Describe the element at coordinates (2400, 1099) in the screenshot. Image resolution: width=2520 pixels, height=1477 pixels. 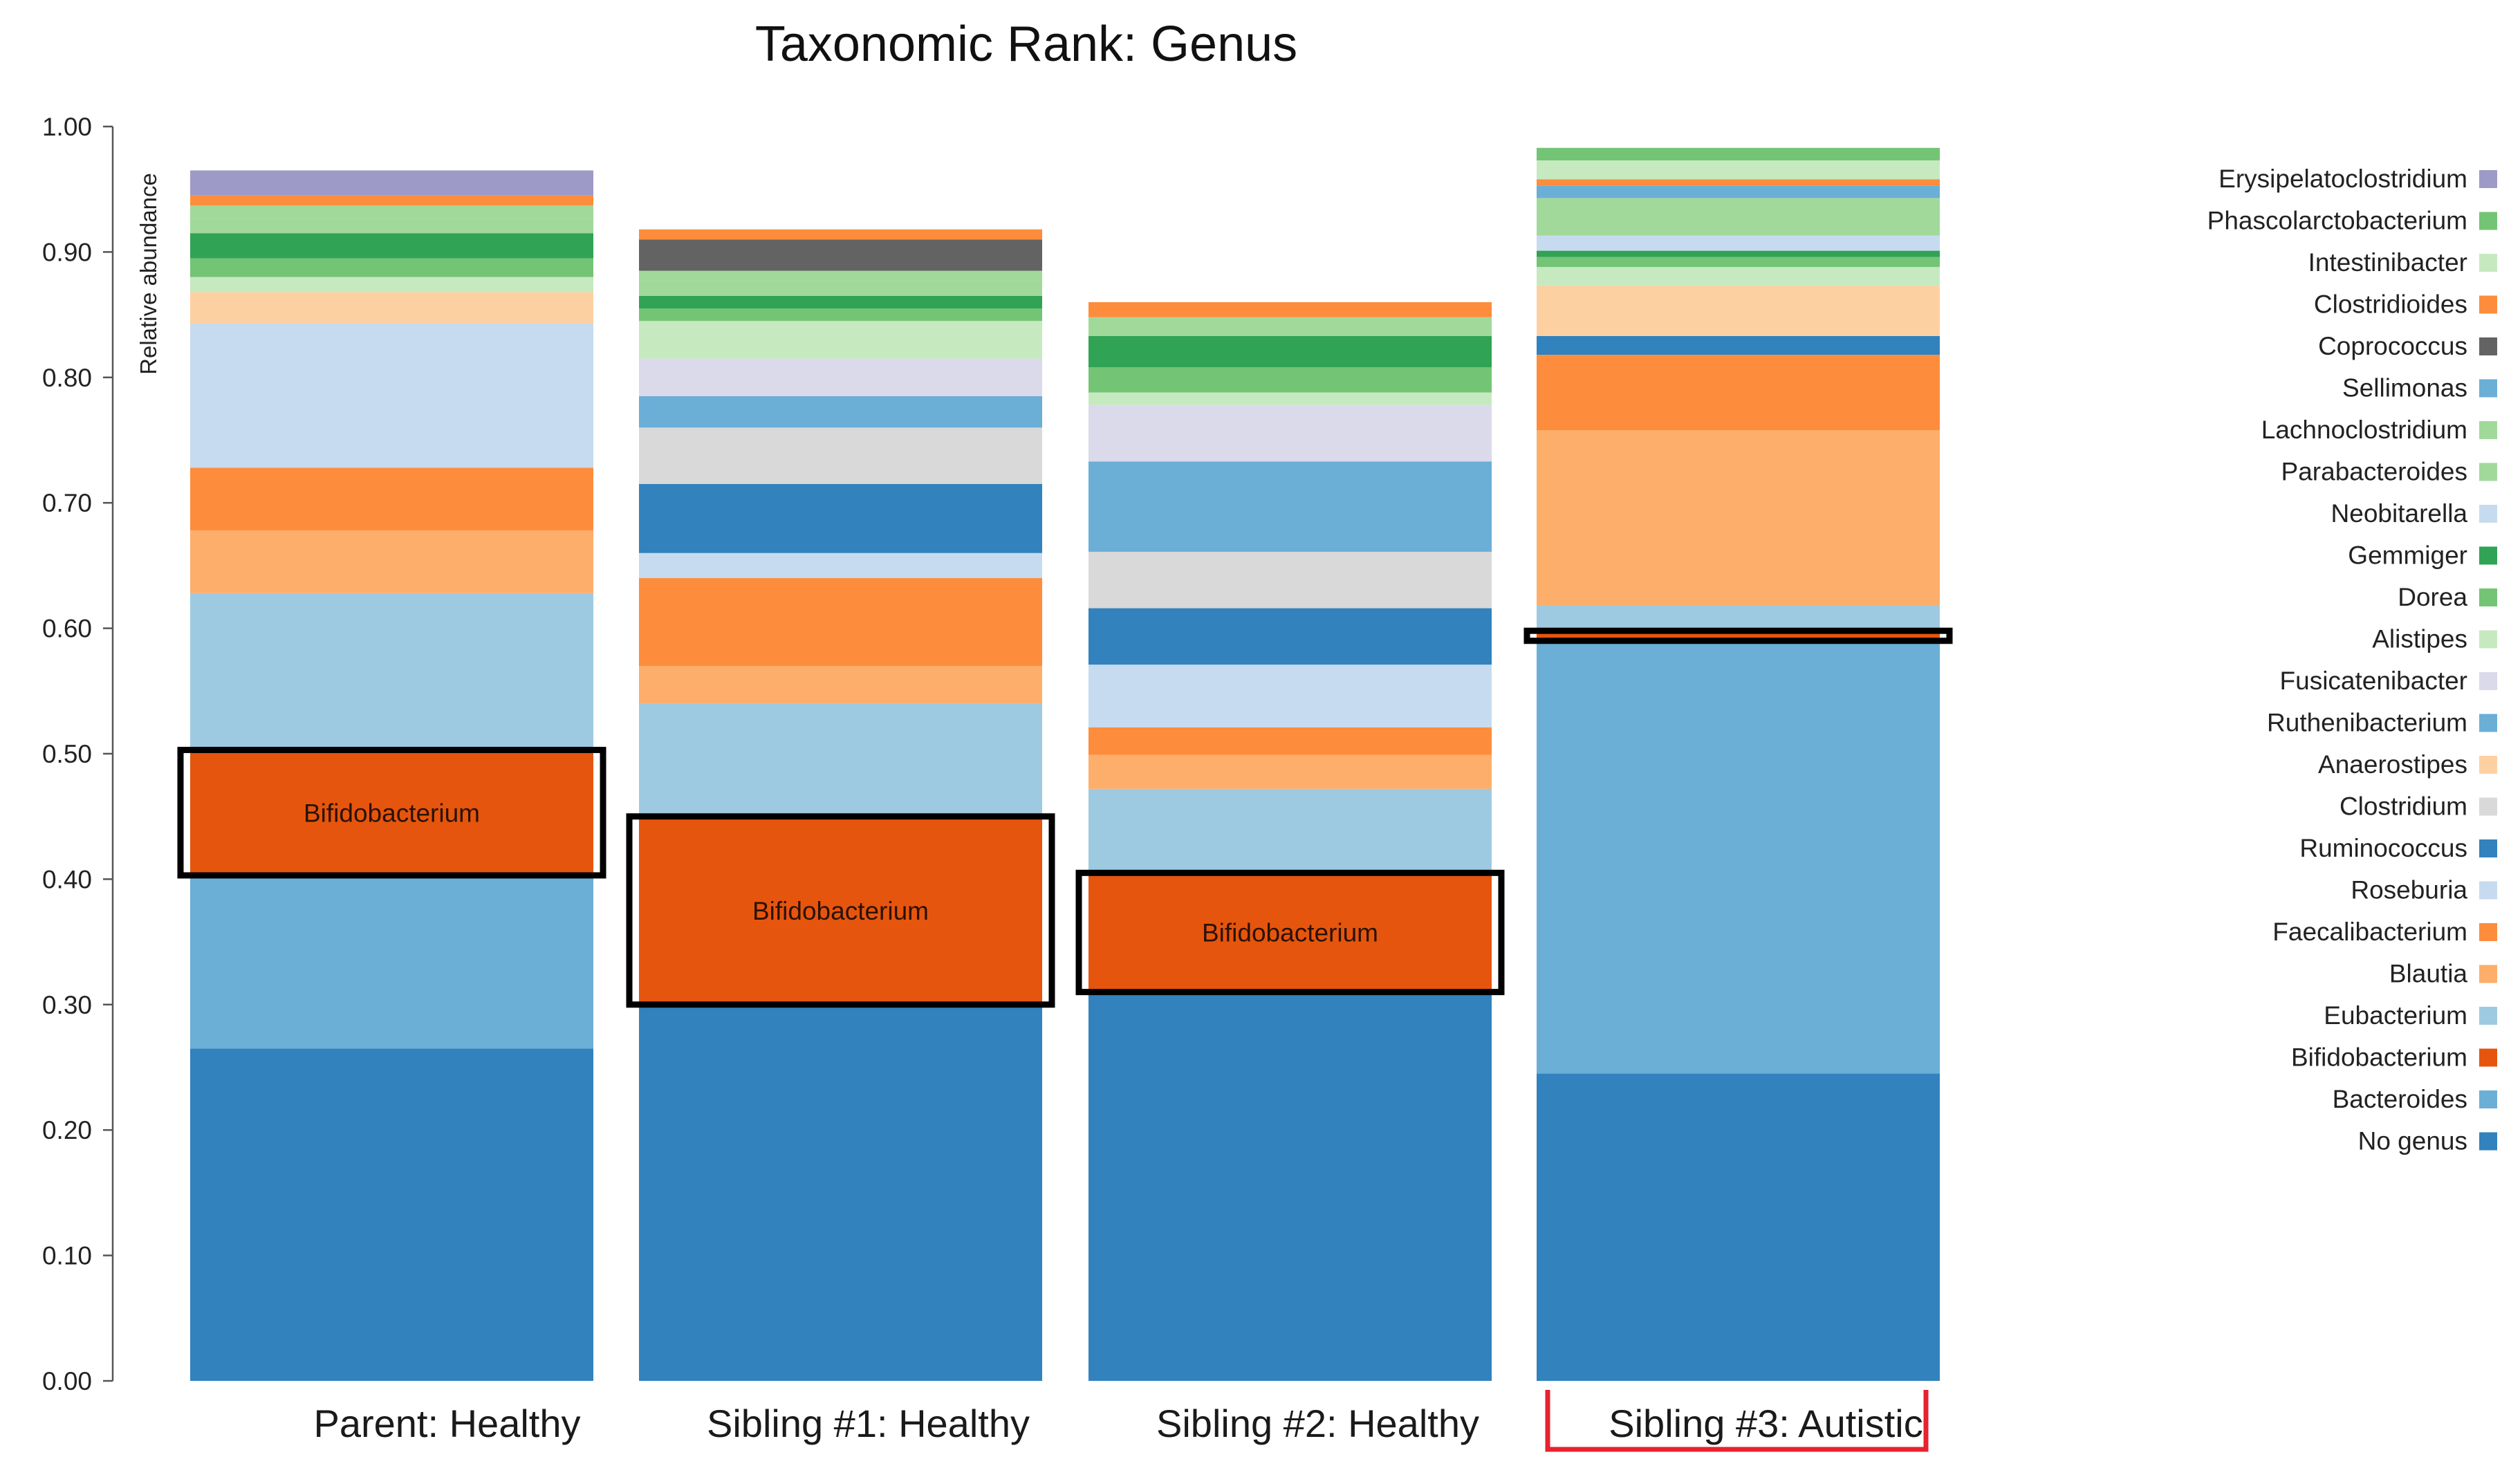
I see `legend-label: Bacteroides` at that location.